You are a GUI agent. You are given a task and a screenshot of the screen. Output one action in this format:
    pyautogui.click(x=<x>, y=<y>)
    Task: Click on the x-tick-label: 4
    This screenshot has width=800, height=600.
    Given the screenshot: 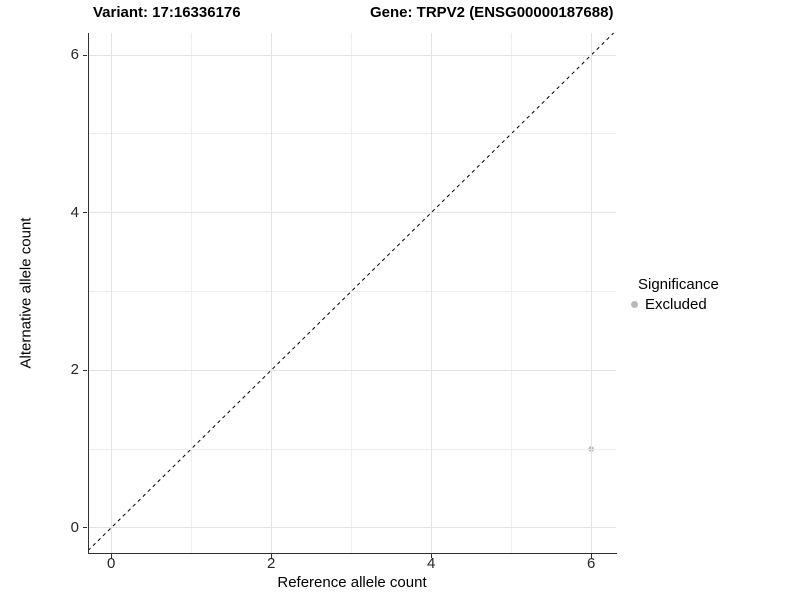 What is the action you would take?
    pyautogui.click(x=431, y=563)
    